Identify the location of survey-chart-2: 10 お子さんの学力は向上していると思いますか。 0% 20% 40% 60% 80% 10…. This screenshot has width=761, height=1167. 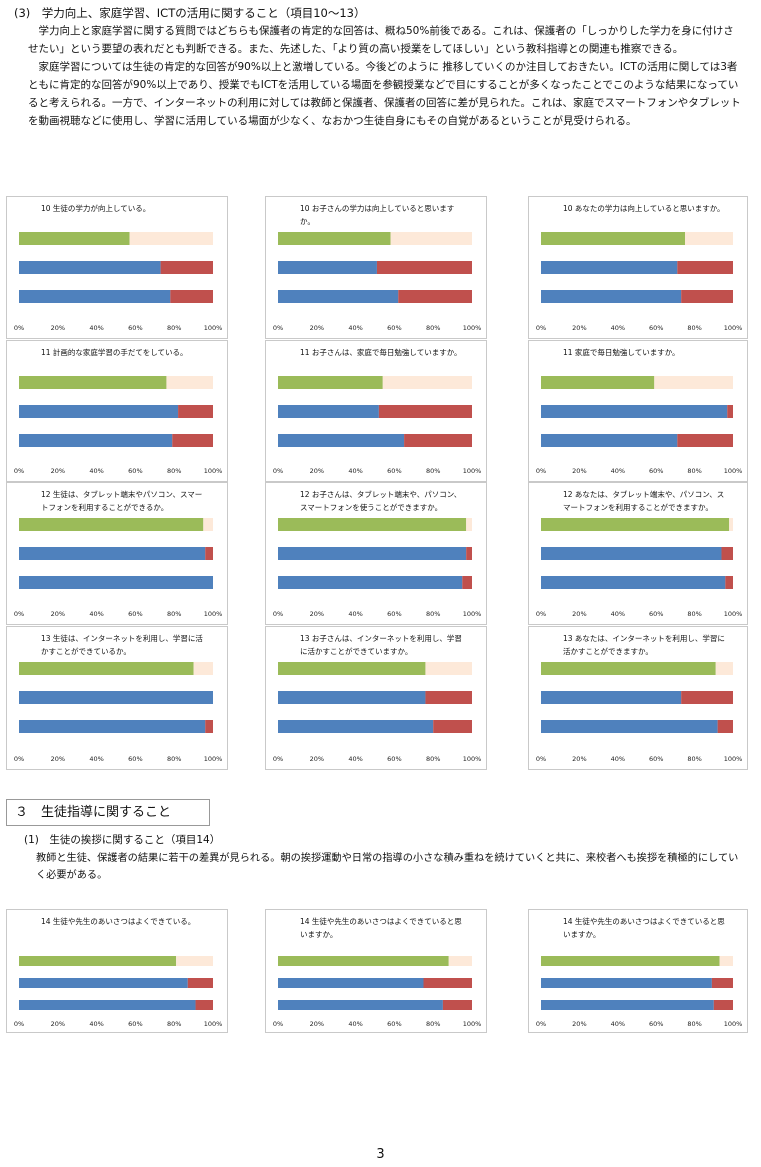
(376, 267).